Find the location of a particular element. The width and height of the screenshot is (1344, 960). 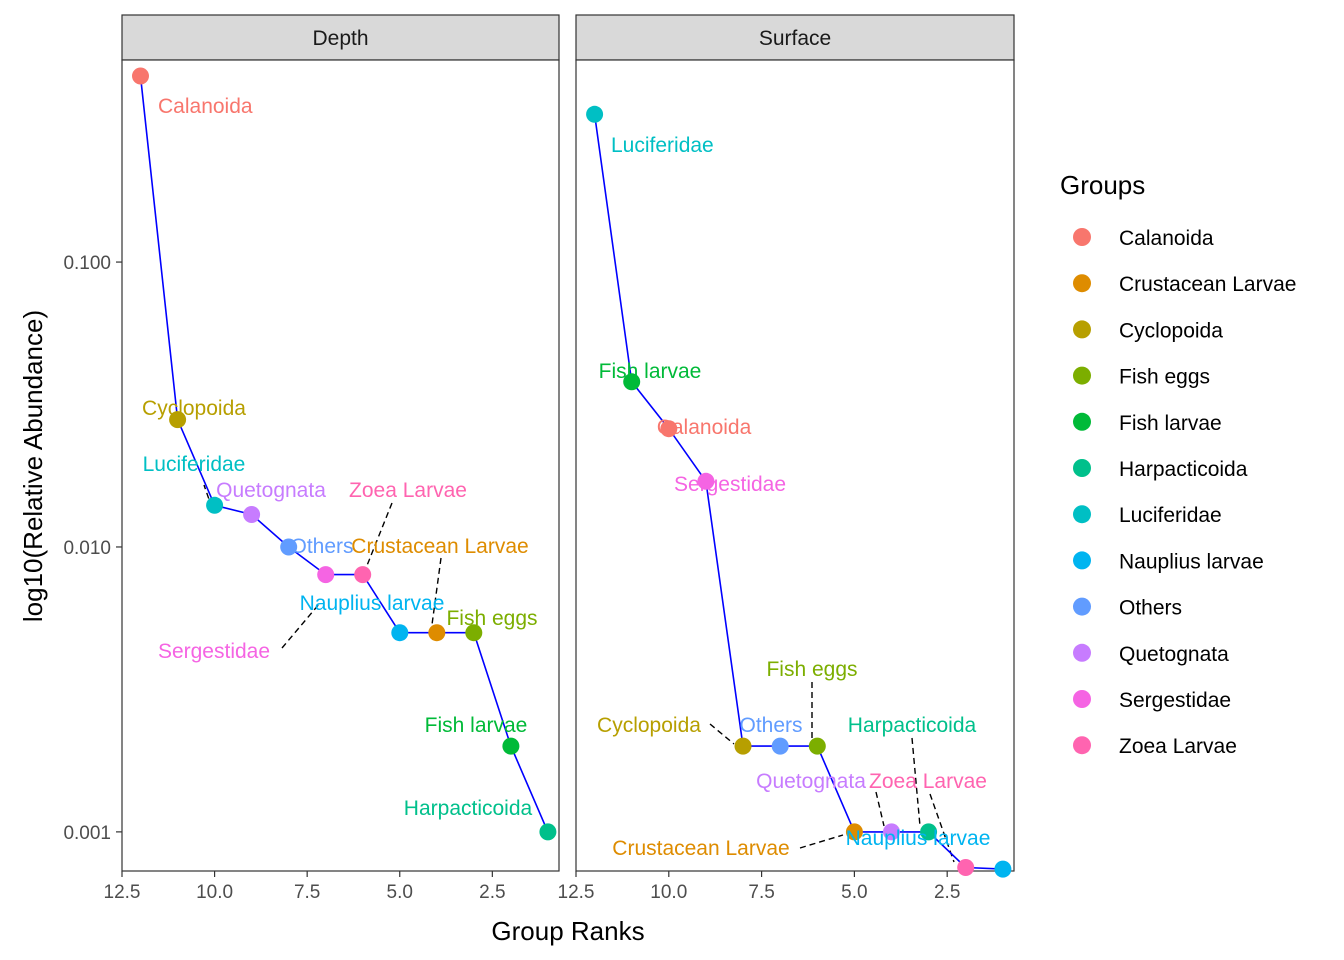

depth-x-tick-label: 10.0 is located at coordinates (214, 892).